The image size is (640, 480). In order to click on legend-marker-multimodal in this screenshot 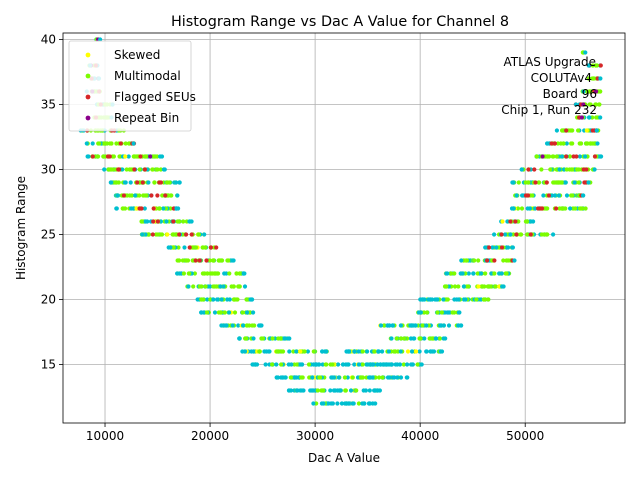, I will do `click(88, 76)`.